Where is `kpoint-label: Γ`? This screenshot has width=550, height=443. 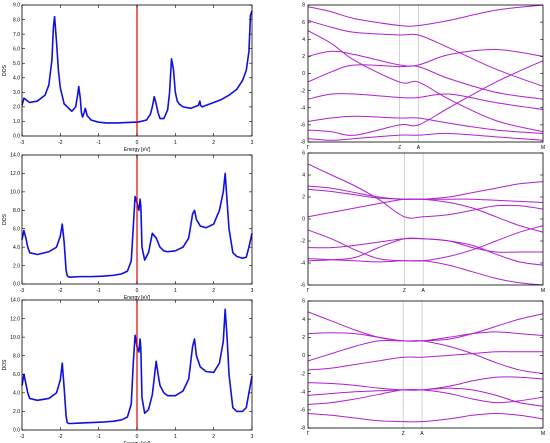 kpoint-label: Γ is located at coordinates (308, 434).